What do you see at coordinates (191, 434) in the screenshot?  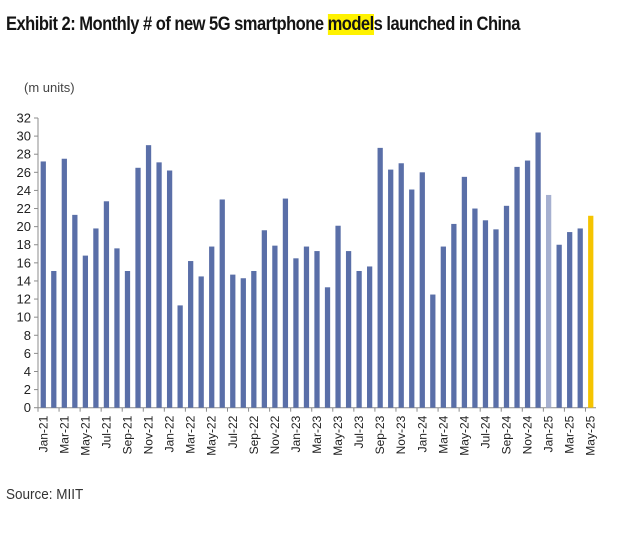 I see `x-tick-label: Mar-22` at bounding box center [191, 434].